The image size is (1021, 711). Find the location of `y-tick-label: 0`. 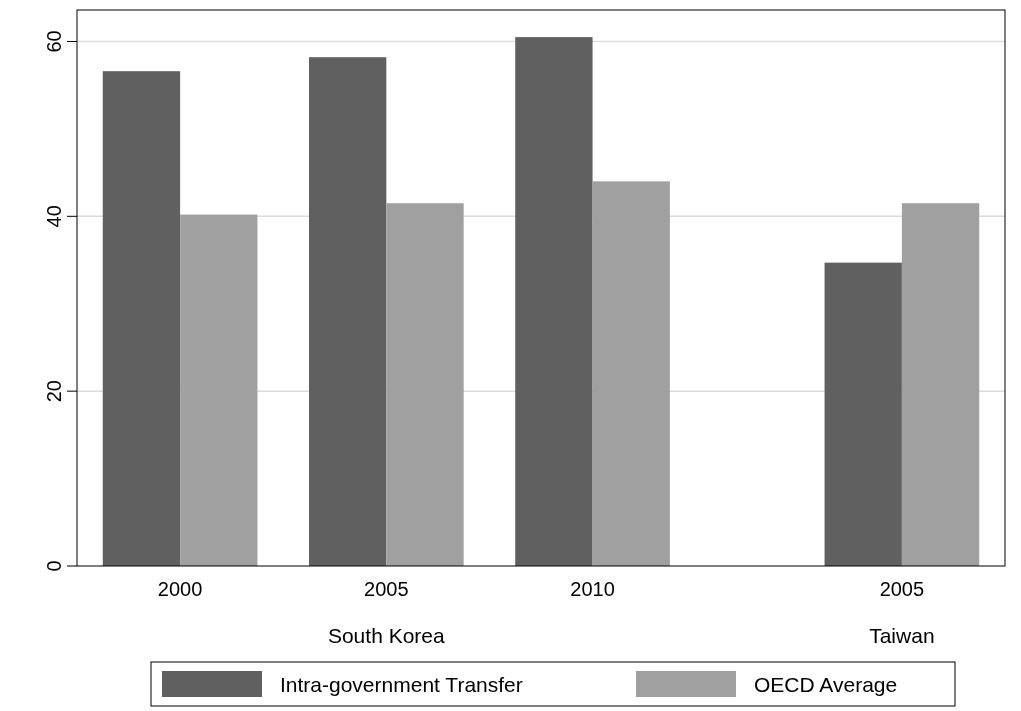

y-tick-label: 0 is located at coordinates (54, 566).